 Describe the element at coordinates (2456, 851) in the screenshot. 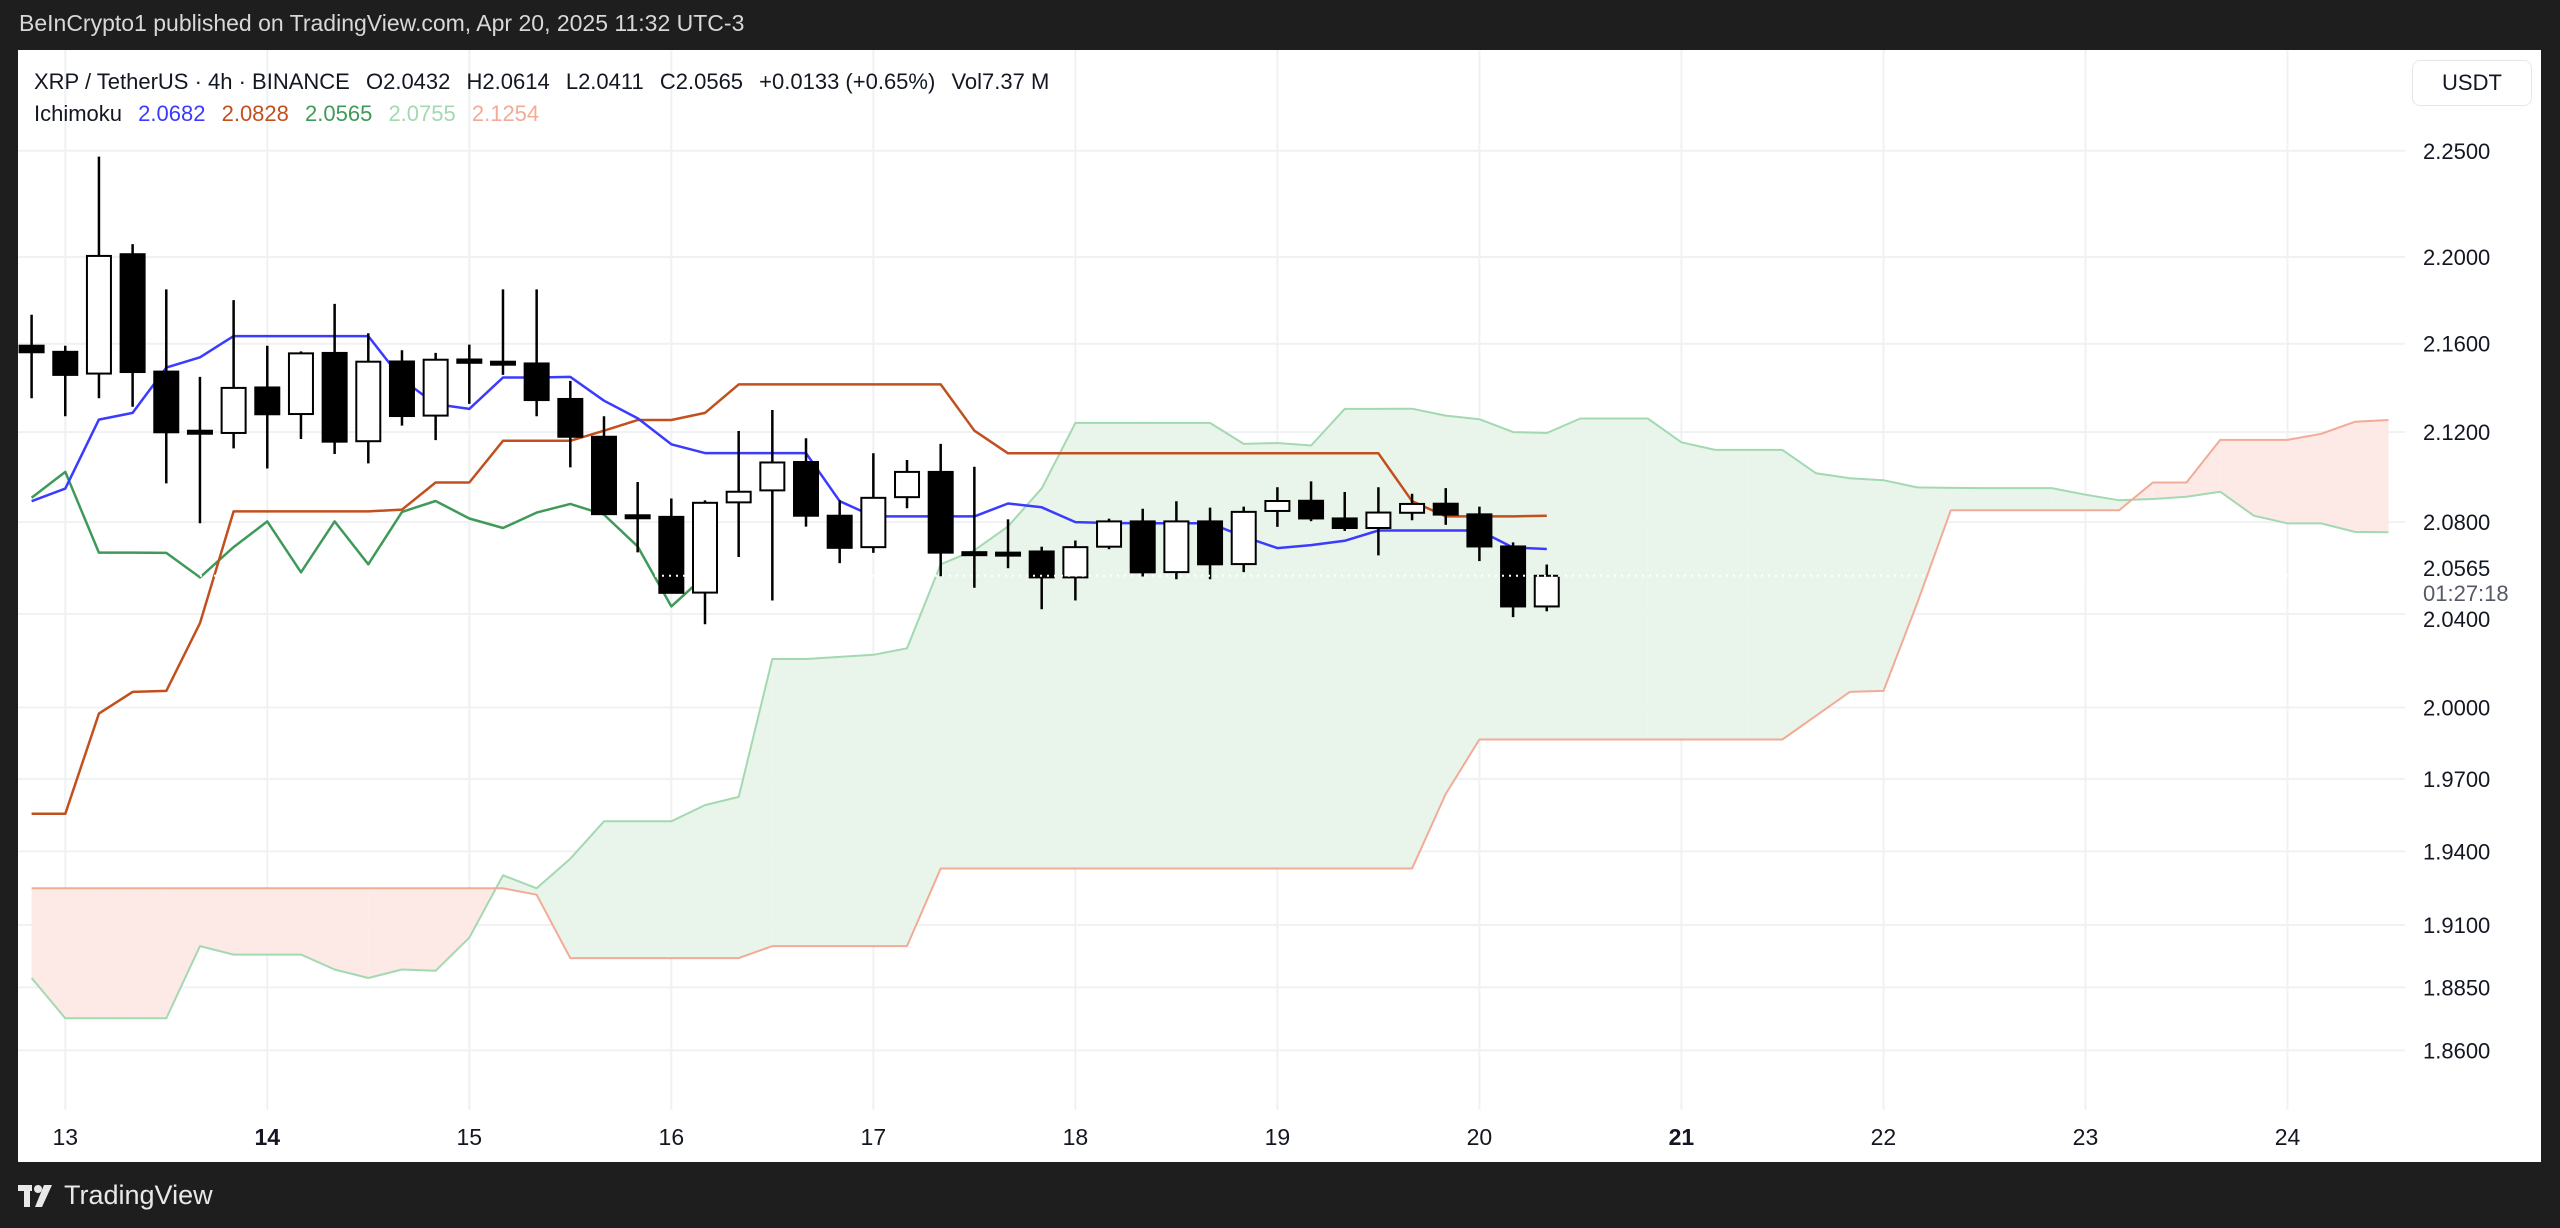

I see `y-tick-label: 1.9400` at that location.